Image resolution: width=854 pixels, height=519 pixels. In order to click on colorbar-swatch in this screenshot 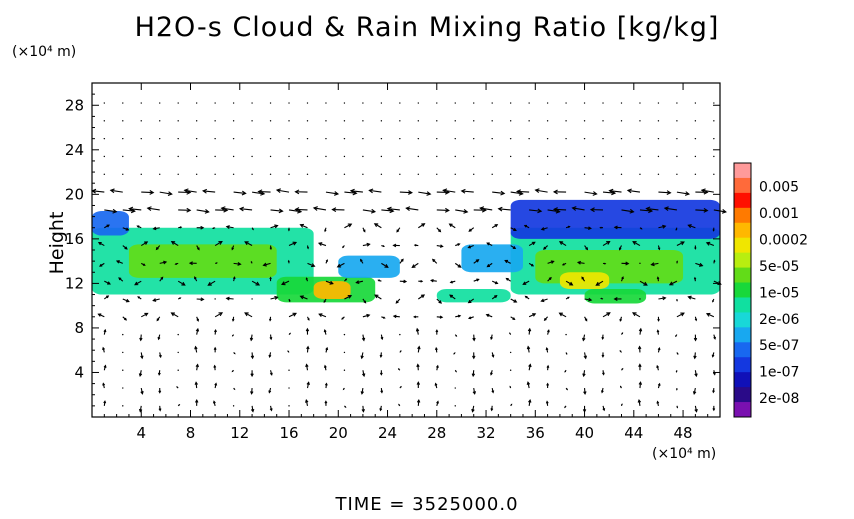, I will do `click(742, 215)`.